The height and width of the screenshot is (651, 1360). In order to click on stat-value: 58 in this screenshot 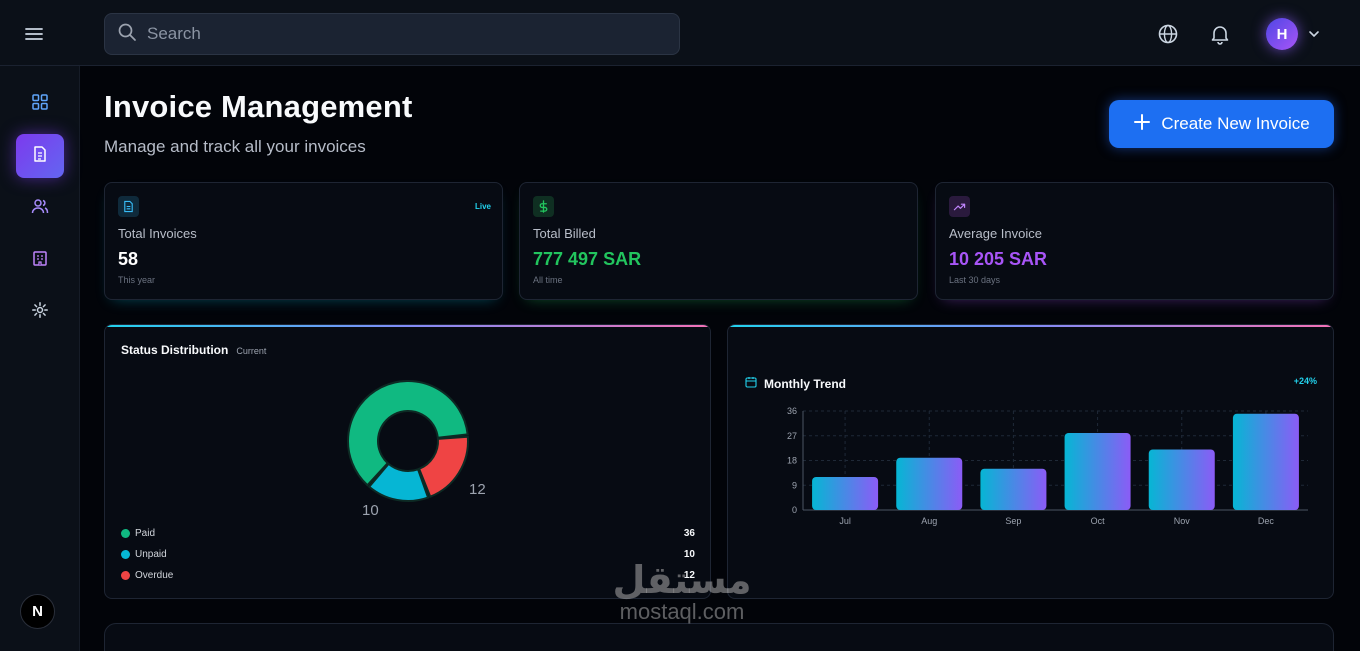, I will do `click(128, 259)`.